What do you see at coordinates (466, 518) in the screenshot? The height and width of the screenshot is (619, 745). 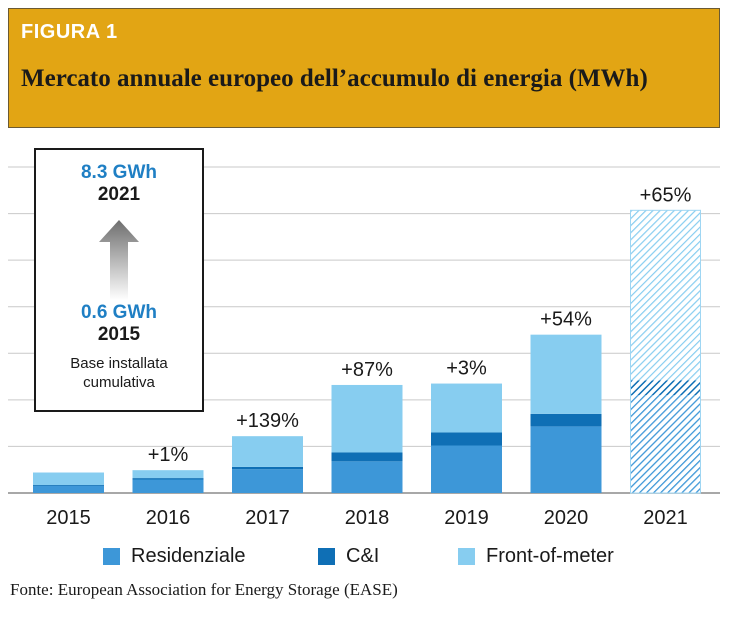 I see `x-tick-label: 2019` at bounding box center [466, 518].